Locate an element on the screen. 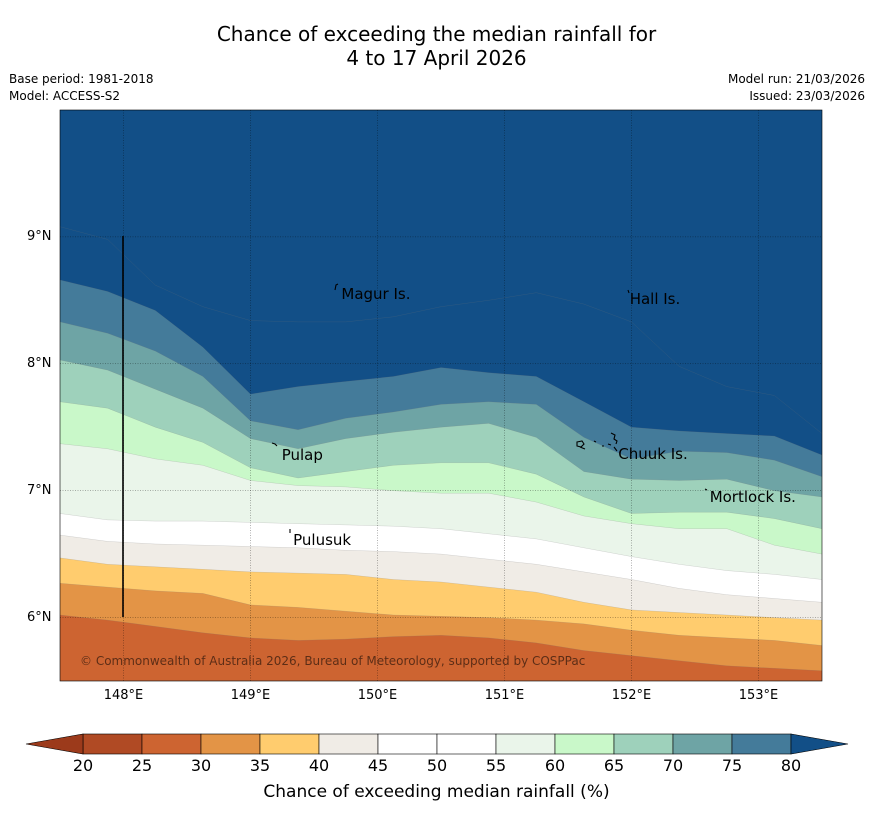 The image size is (873, 816). colorbar is located at coordinates (437, 744).